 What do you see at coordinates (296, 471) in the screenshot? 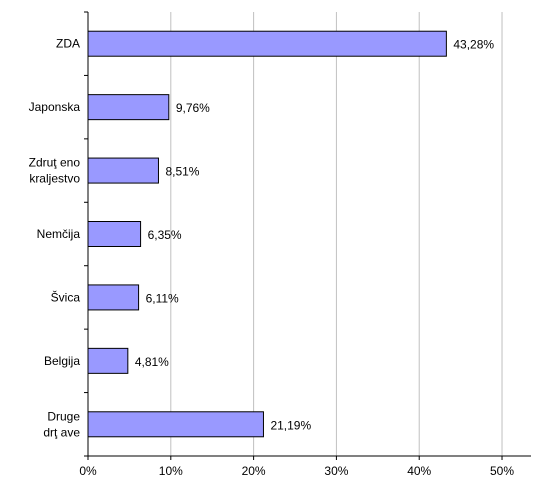
I see `x-axis-tick-labels: 0% 10% 20% 30% 40% 50%` at bounding box center [296, 471].